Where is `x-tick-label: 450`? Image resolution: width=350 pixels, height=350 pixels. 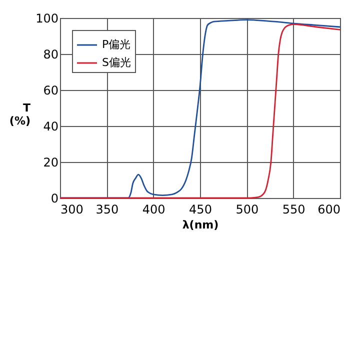
x-tick-label: 450 is located at coordinates (200, 209).